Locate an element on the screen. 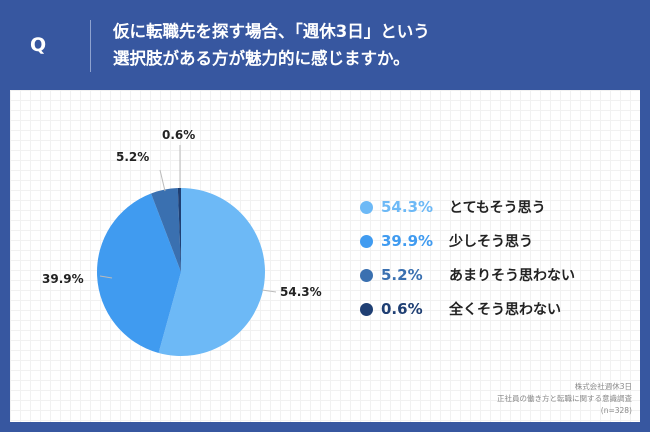 The height and width of the screenshot is (432, 650). legend-item: 54.3% とてもそう思う is located at coordinates (467, 207).